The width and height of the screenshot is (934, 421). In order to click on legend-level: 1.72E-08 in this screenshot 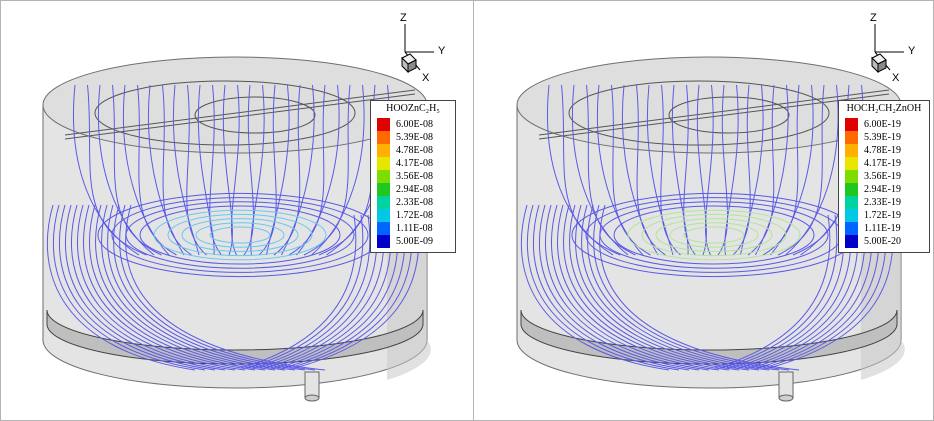, I will do `click(413, 215)`.